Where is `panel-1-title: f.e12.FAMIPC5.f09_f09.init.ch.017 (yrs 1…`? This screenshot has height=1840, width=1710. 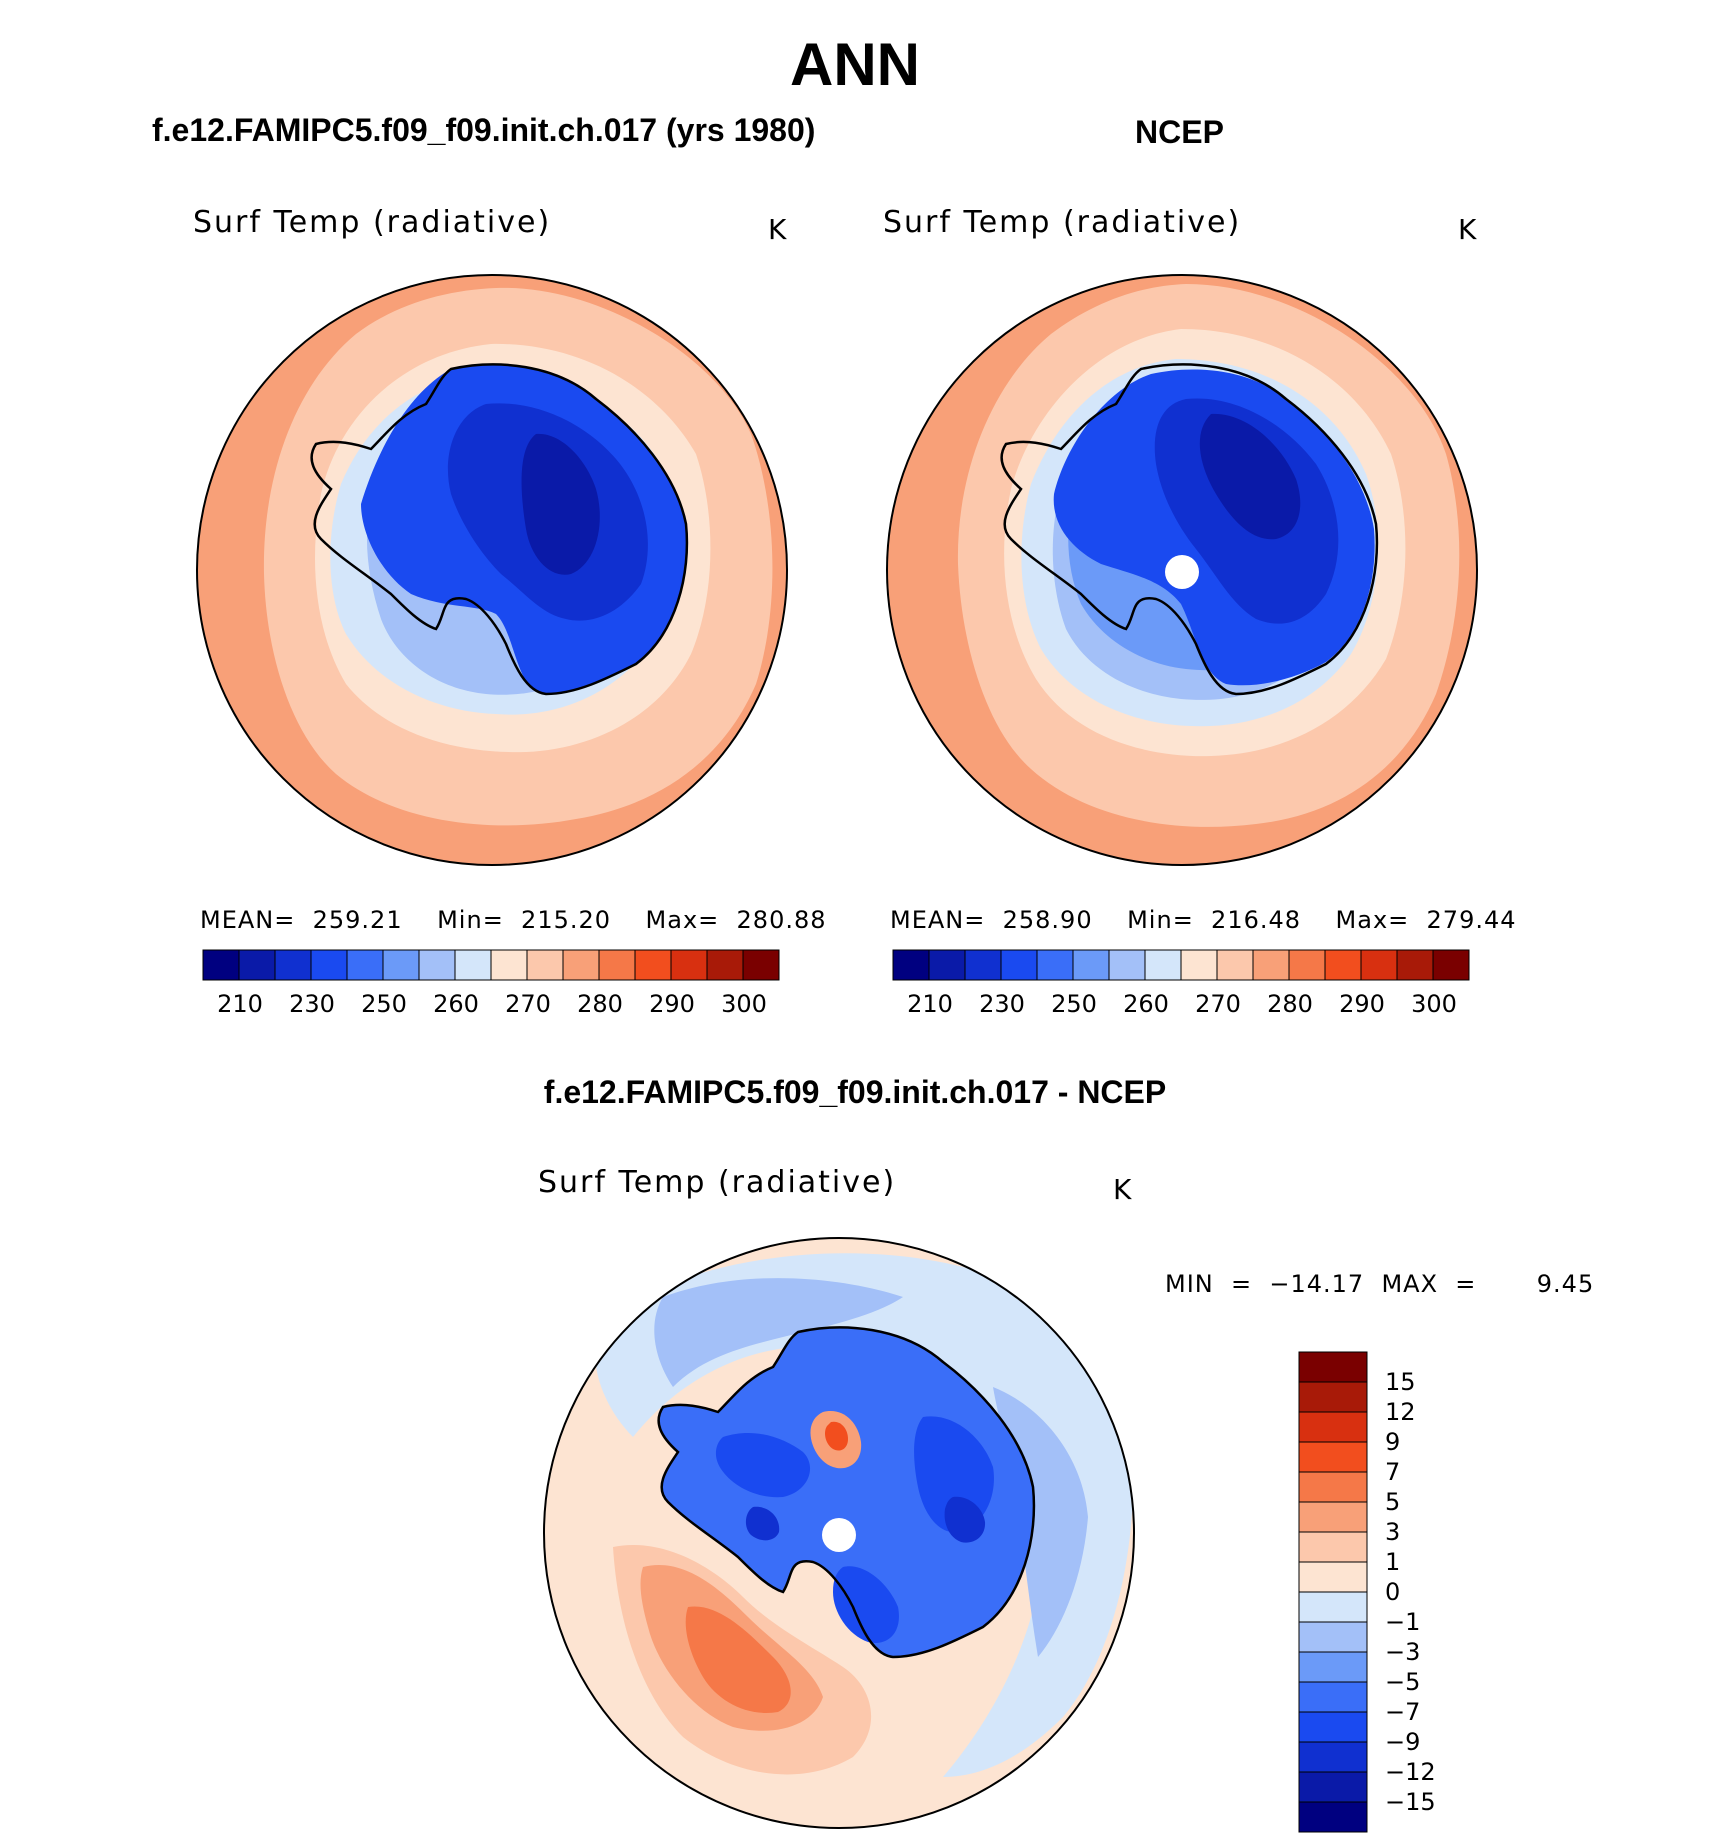
panel-1-title: f.e12.FAMIPC5.f09_f09.init.ch.017 (yrs 1… is located at coordinates (484, 130).